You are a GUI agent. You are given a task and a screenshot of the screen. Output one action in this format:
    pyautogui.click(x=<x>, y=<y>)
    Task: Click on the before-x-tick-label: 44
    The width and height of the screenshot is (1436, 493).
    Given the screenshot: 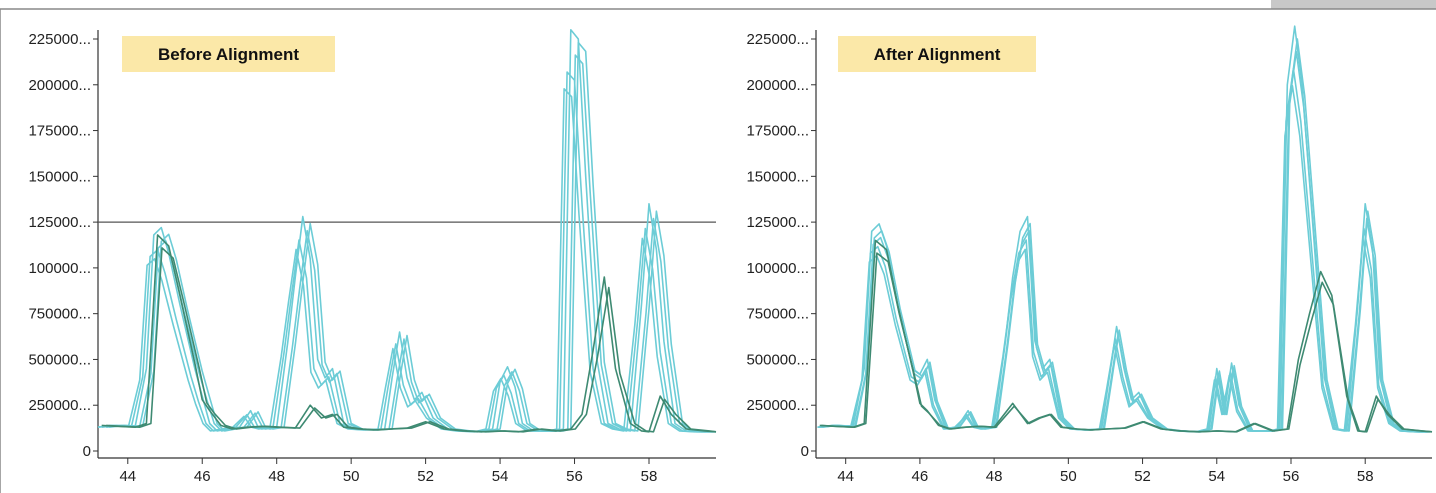 What is the action you would take?
    pyautogui.click(x=127, y=476)
    